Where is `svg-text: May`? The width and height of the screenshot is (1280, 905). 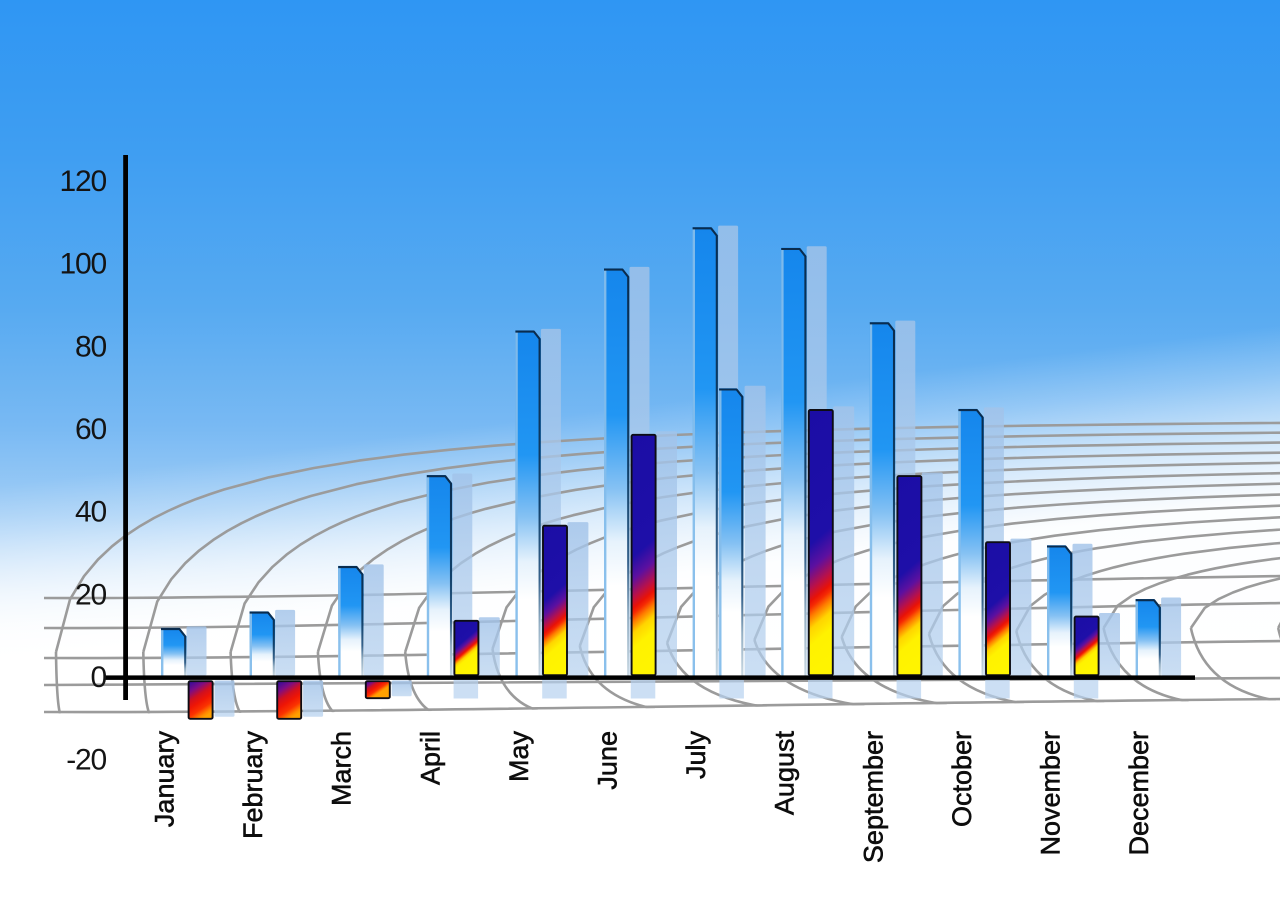 svg-text: May is located at coordinates (519, 757).